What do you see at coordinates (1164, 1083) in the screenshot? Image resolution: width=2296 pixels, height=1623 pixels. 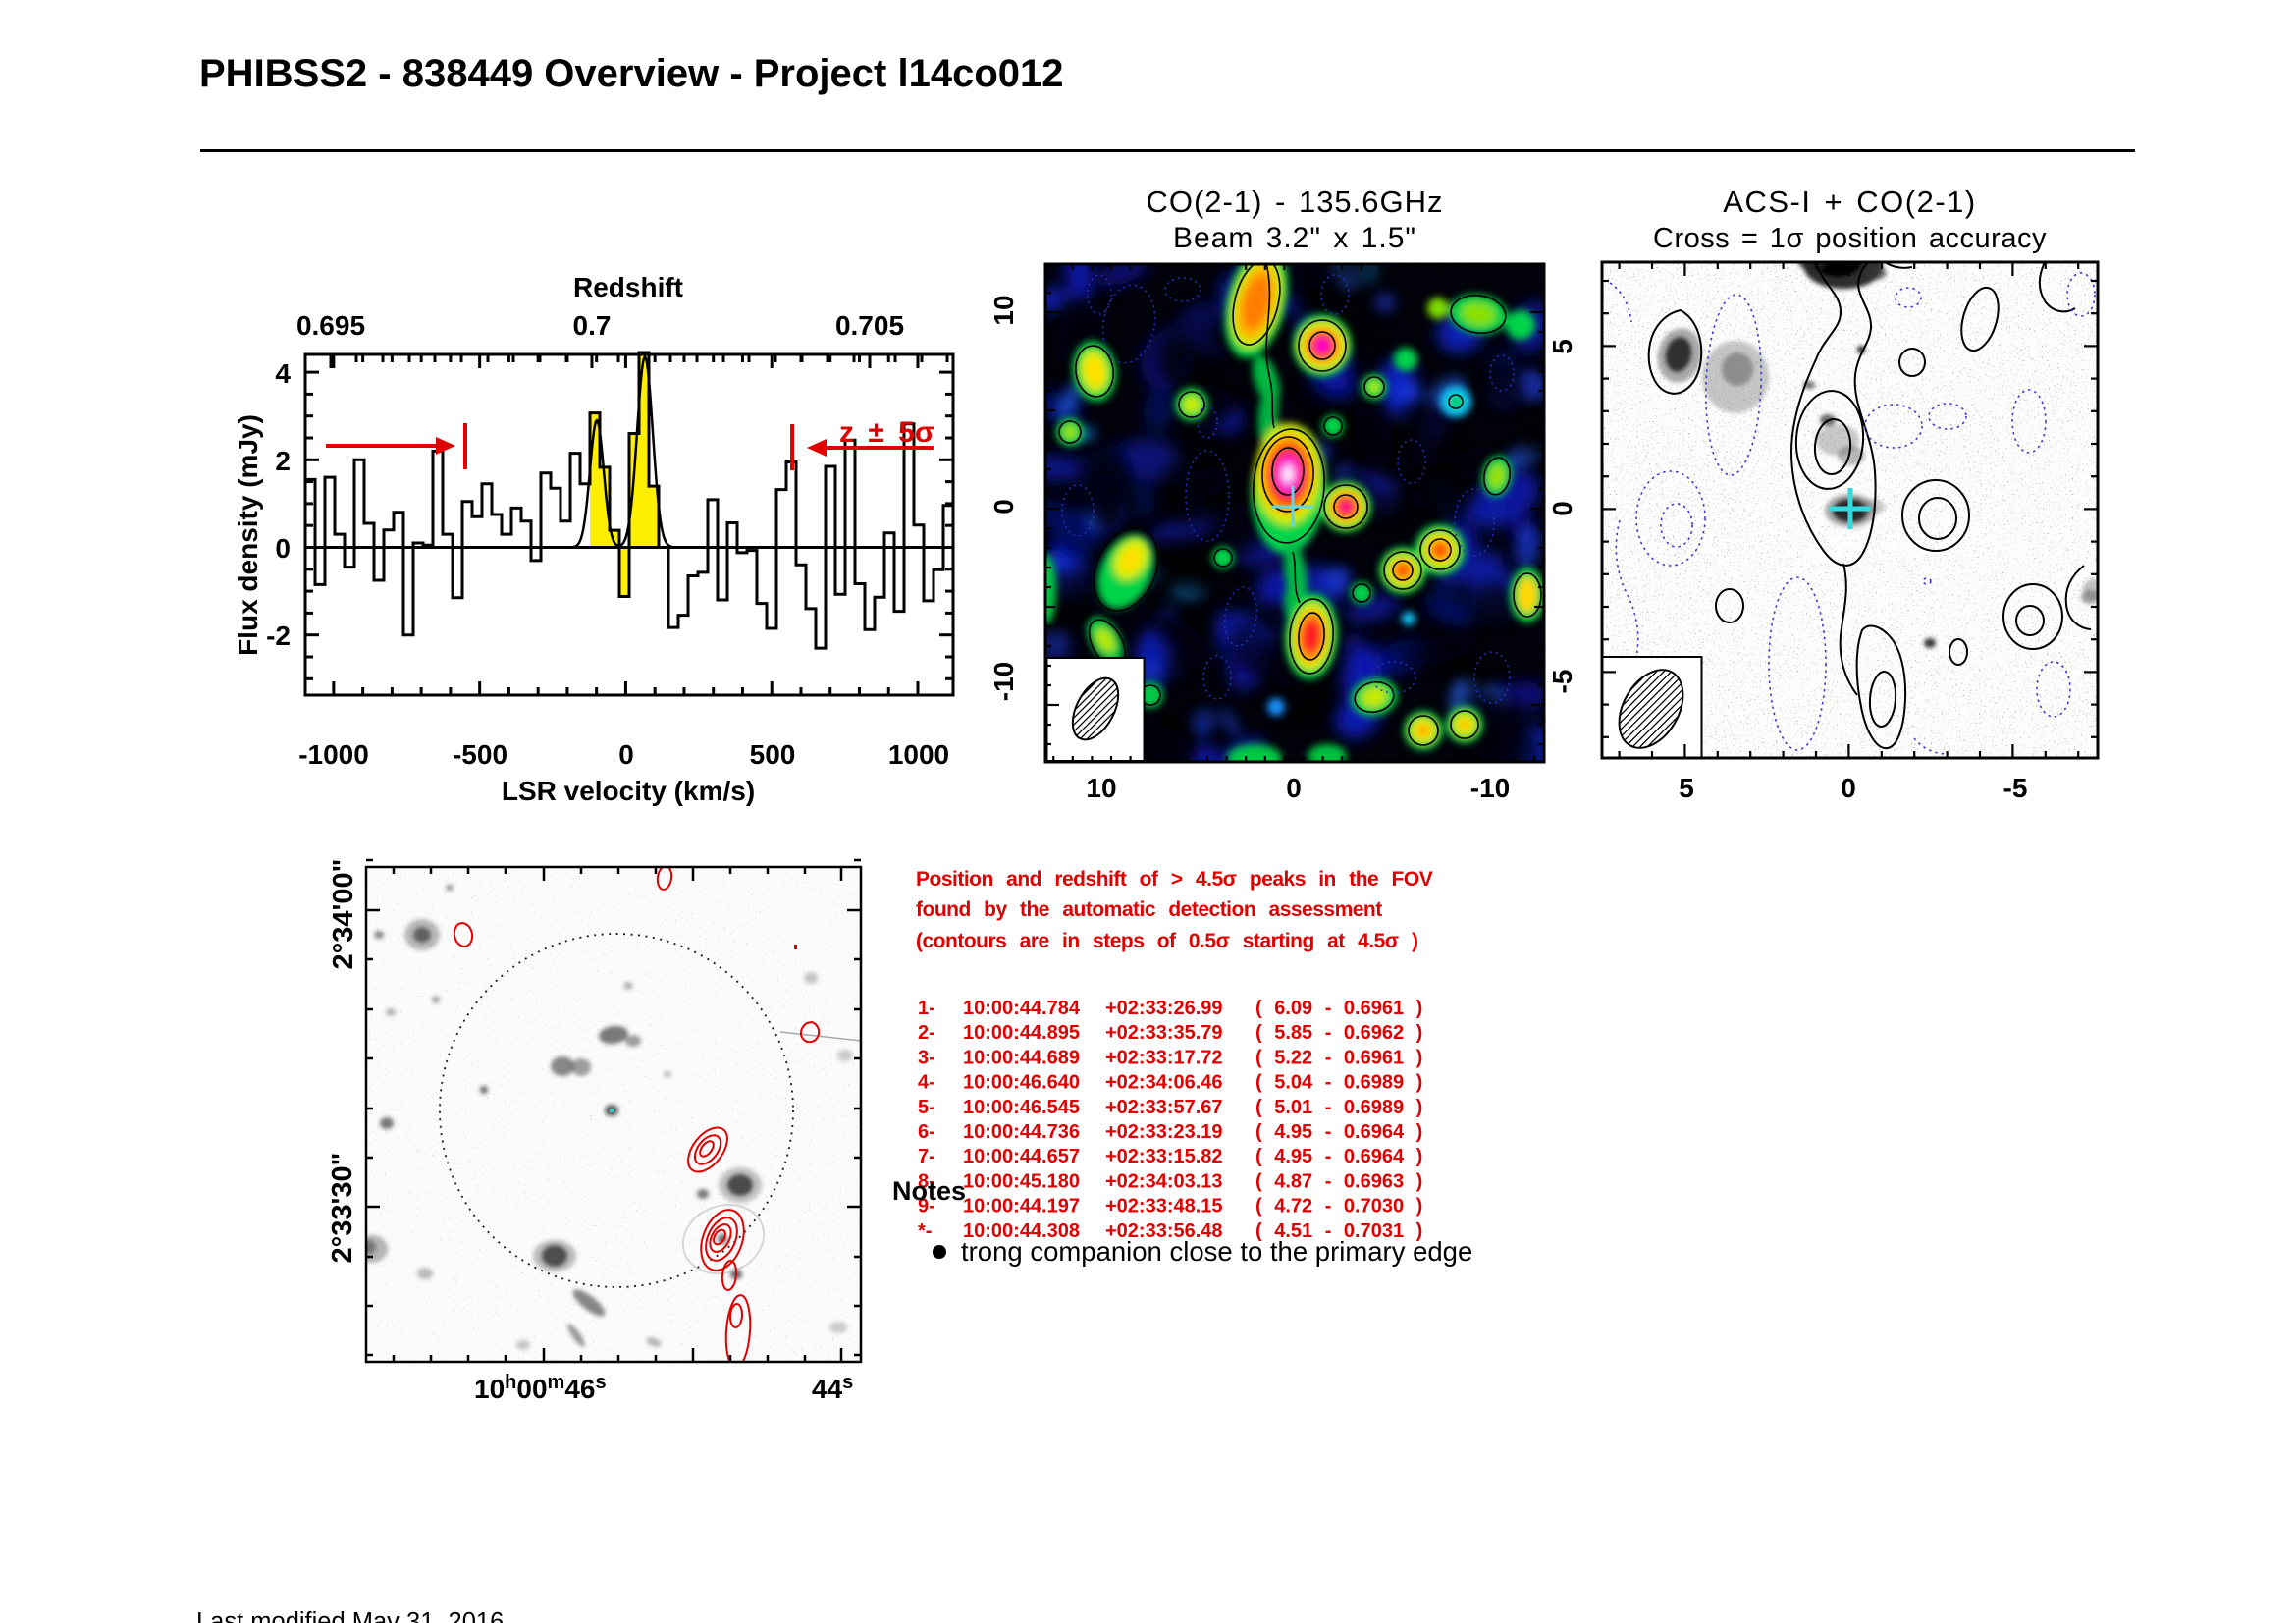 I see `svg-text: +02:34:06.46` at bounding box center [1164, 1083].